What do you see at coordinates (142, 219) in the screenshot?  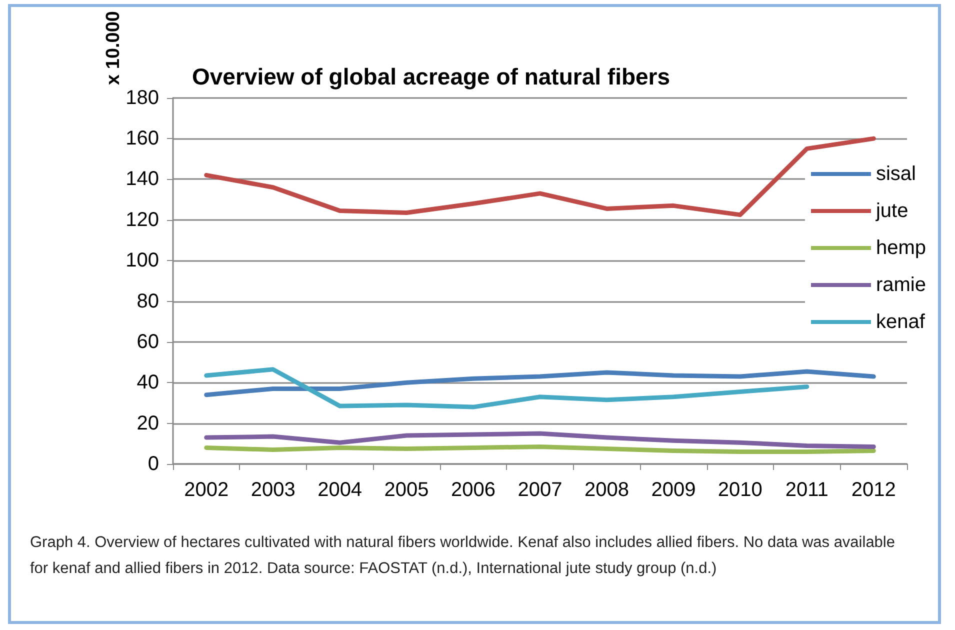 I see `y-tick-label: 120` at bounding box center [142, 219].